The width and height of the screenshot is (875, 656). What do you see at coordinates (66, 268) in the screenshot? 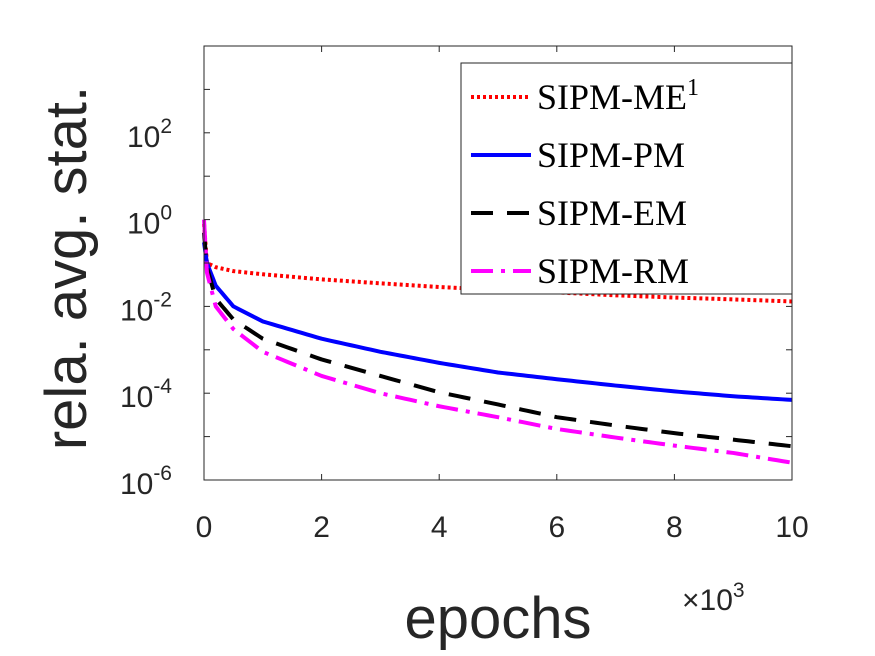
I see `y-axis-label: rela. avg. stat.` at bounding box center [66, 268].